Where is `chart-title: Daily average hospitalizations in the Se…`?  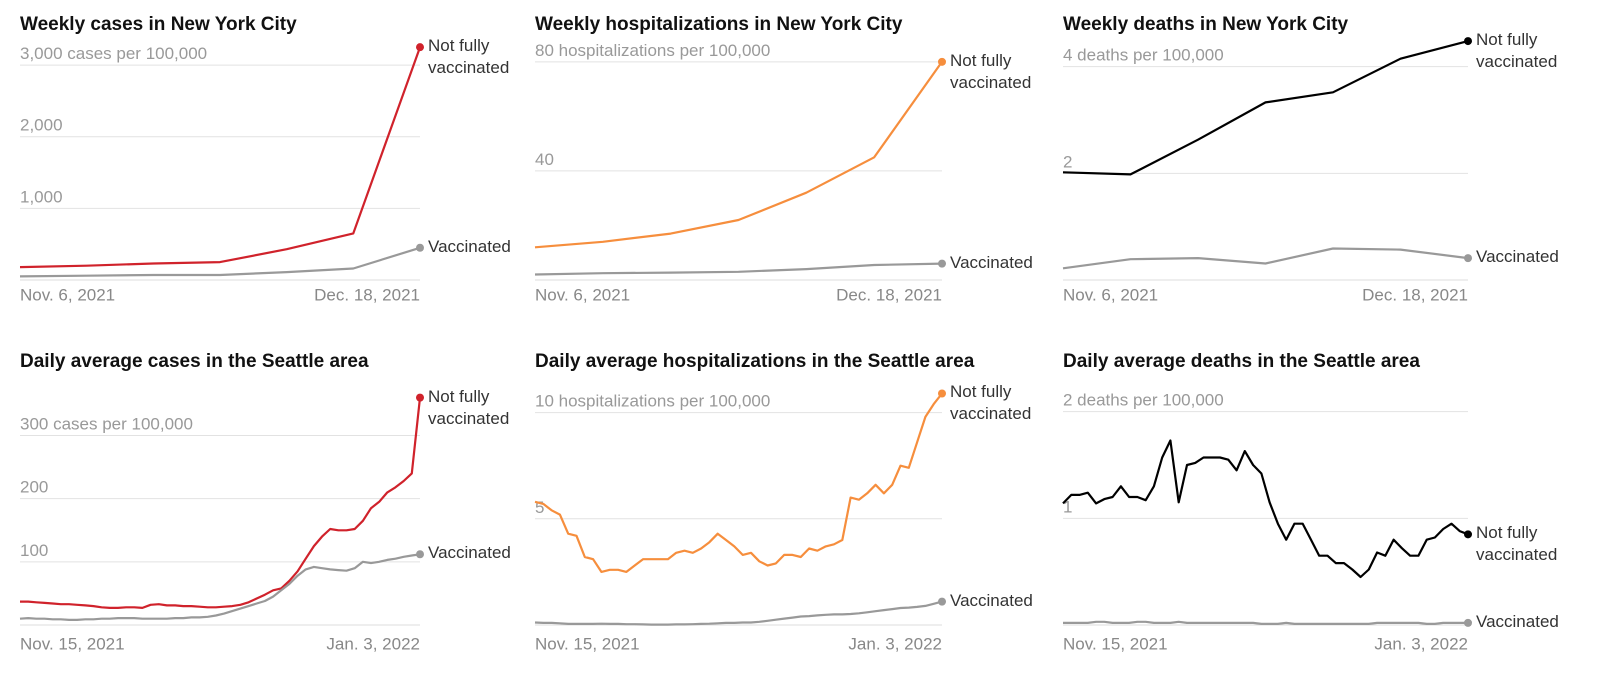 chart-title: Daily average hospitalizations in the Se… is located at coordinates (755, 361).